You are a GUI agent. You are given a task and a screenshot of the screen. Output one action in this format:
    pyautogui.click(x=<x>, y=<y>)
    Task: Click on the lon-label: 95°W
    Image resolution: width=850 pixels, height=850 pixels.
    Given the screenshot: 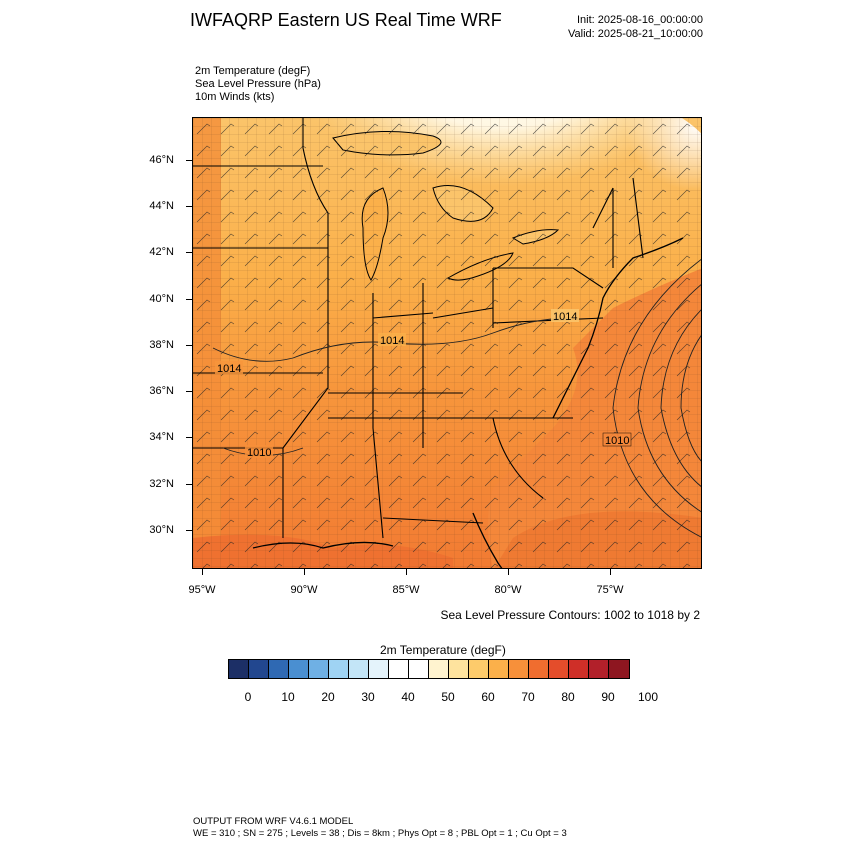 What is the action you would take?
    pyautogui.click(x=202, y=590)
    